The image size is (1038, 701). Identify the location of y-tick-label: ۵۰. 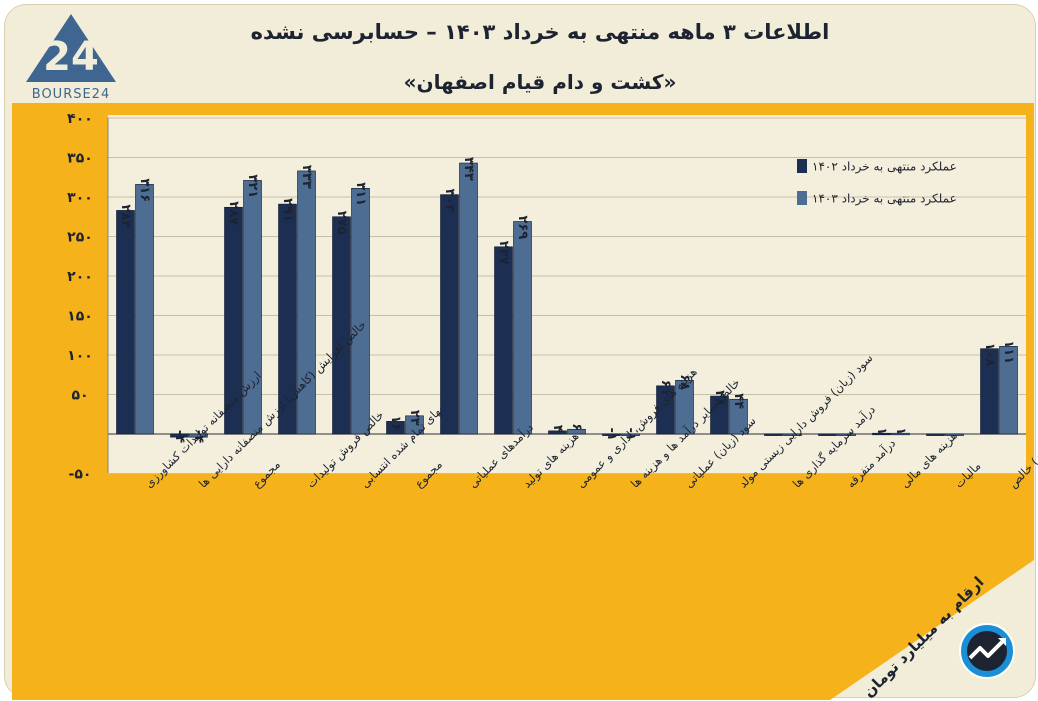
(79, 396).